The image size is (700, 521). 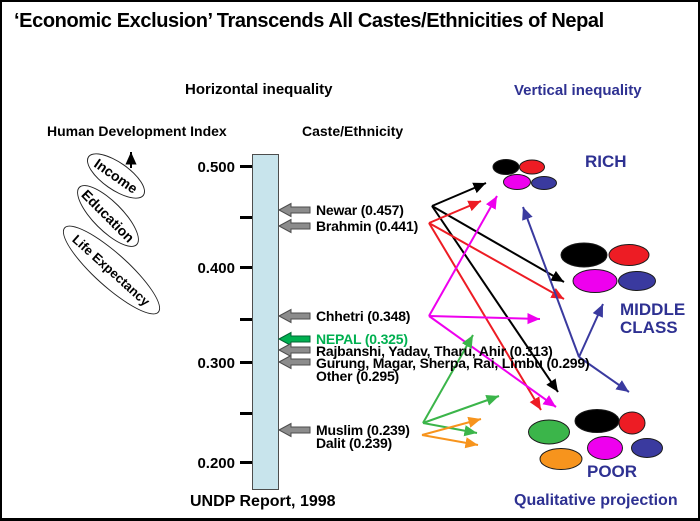 I want to click on pointer-chhetri-icon, so click(x=294, y=316).